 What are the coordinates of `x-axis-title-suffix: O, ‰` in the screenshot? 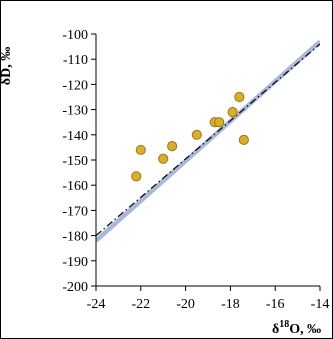 It's located at (305, 329).